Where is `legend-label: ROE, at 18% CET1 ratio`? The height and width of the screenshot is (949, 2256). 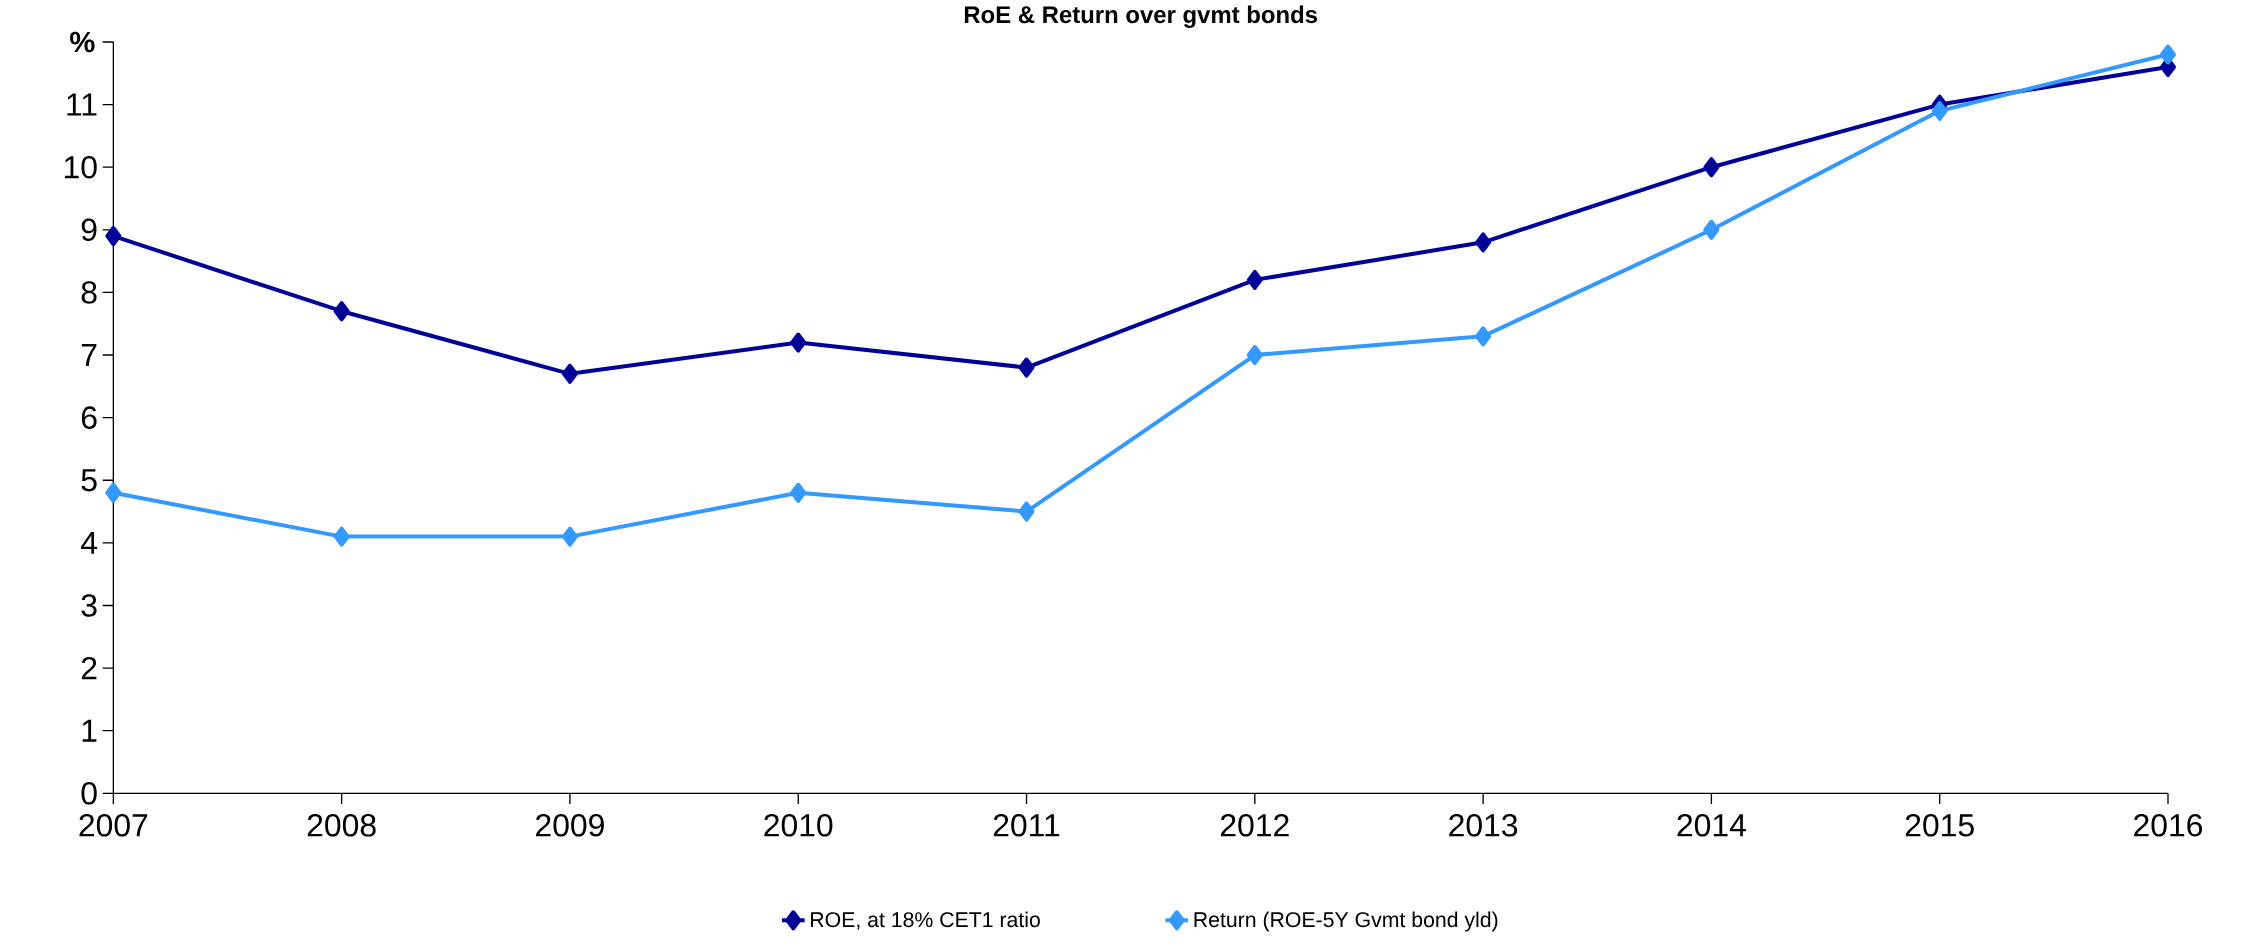 legend-label: ROE, at 18% CET1 ratio is located at coordinates (925, 920).